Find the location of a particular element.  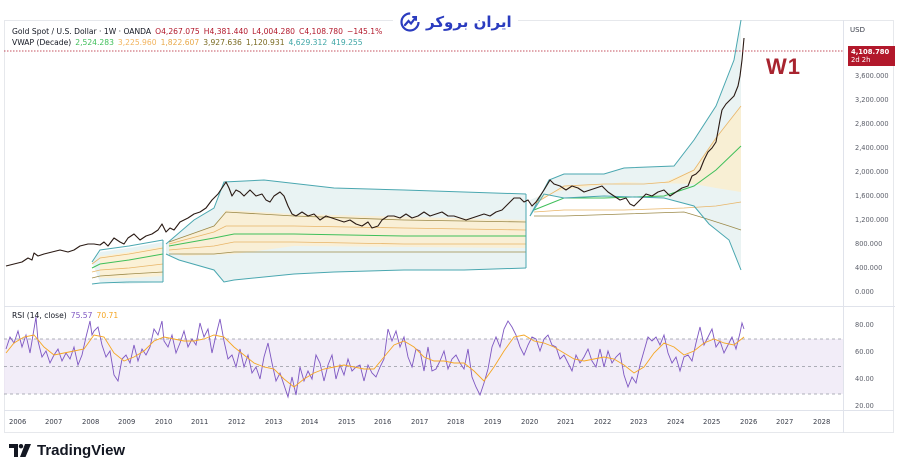

tradingview-logo-icon is located at coordinates (20, 450).